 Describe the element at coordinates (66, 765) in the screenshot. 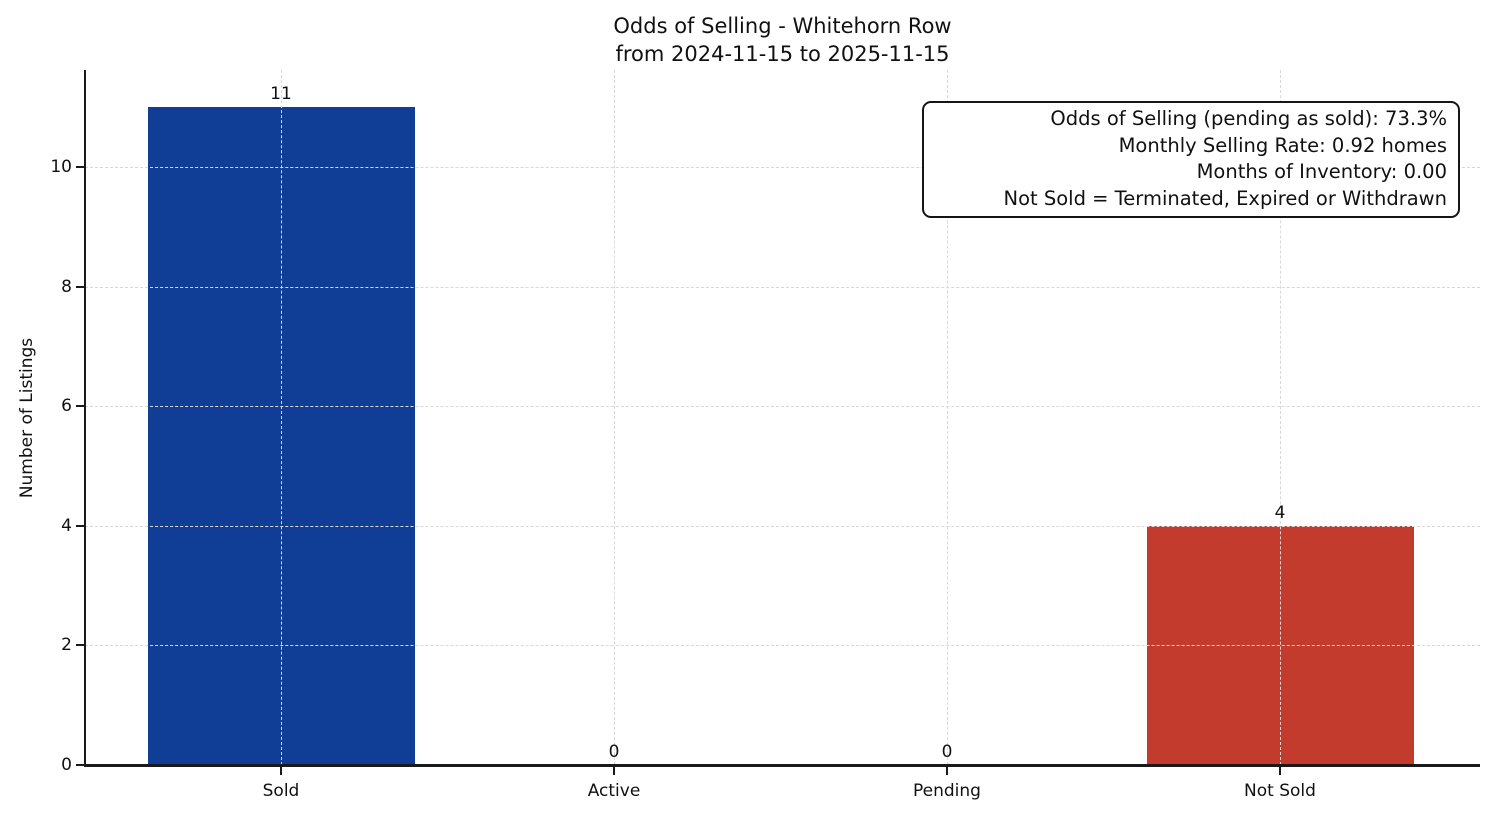

I see `y-tick-label: 0` at that location.